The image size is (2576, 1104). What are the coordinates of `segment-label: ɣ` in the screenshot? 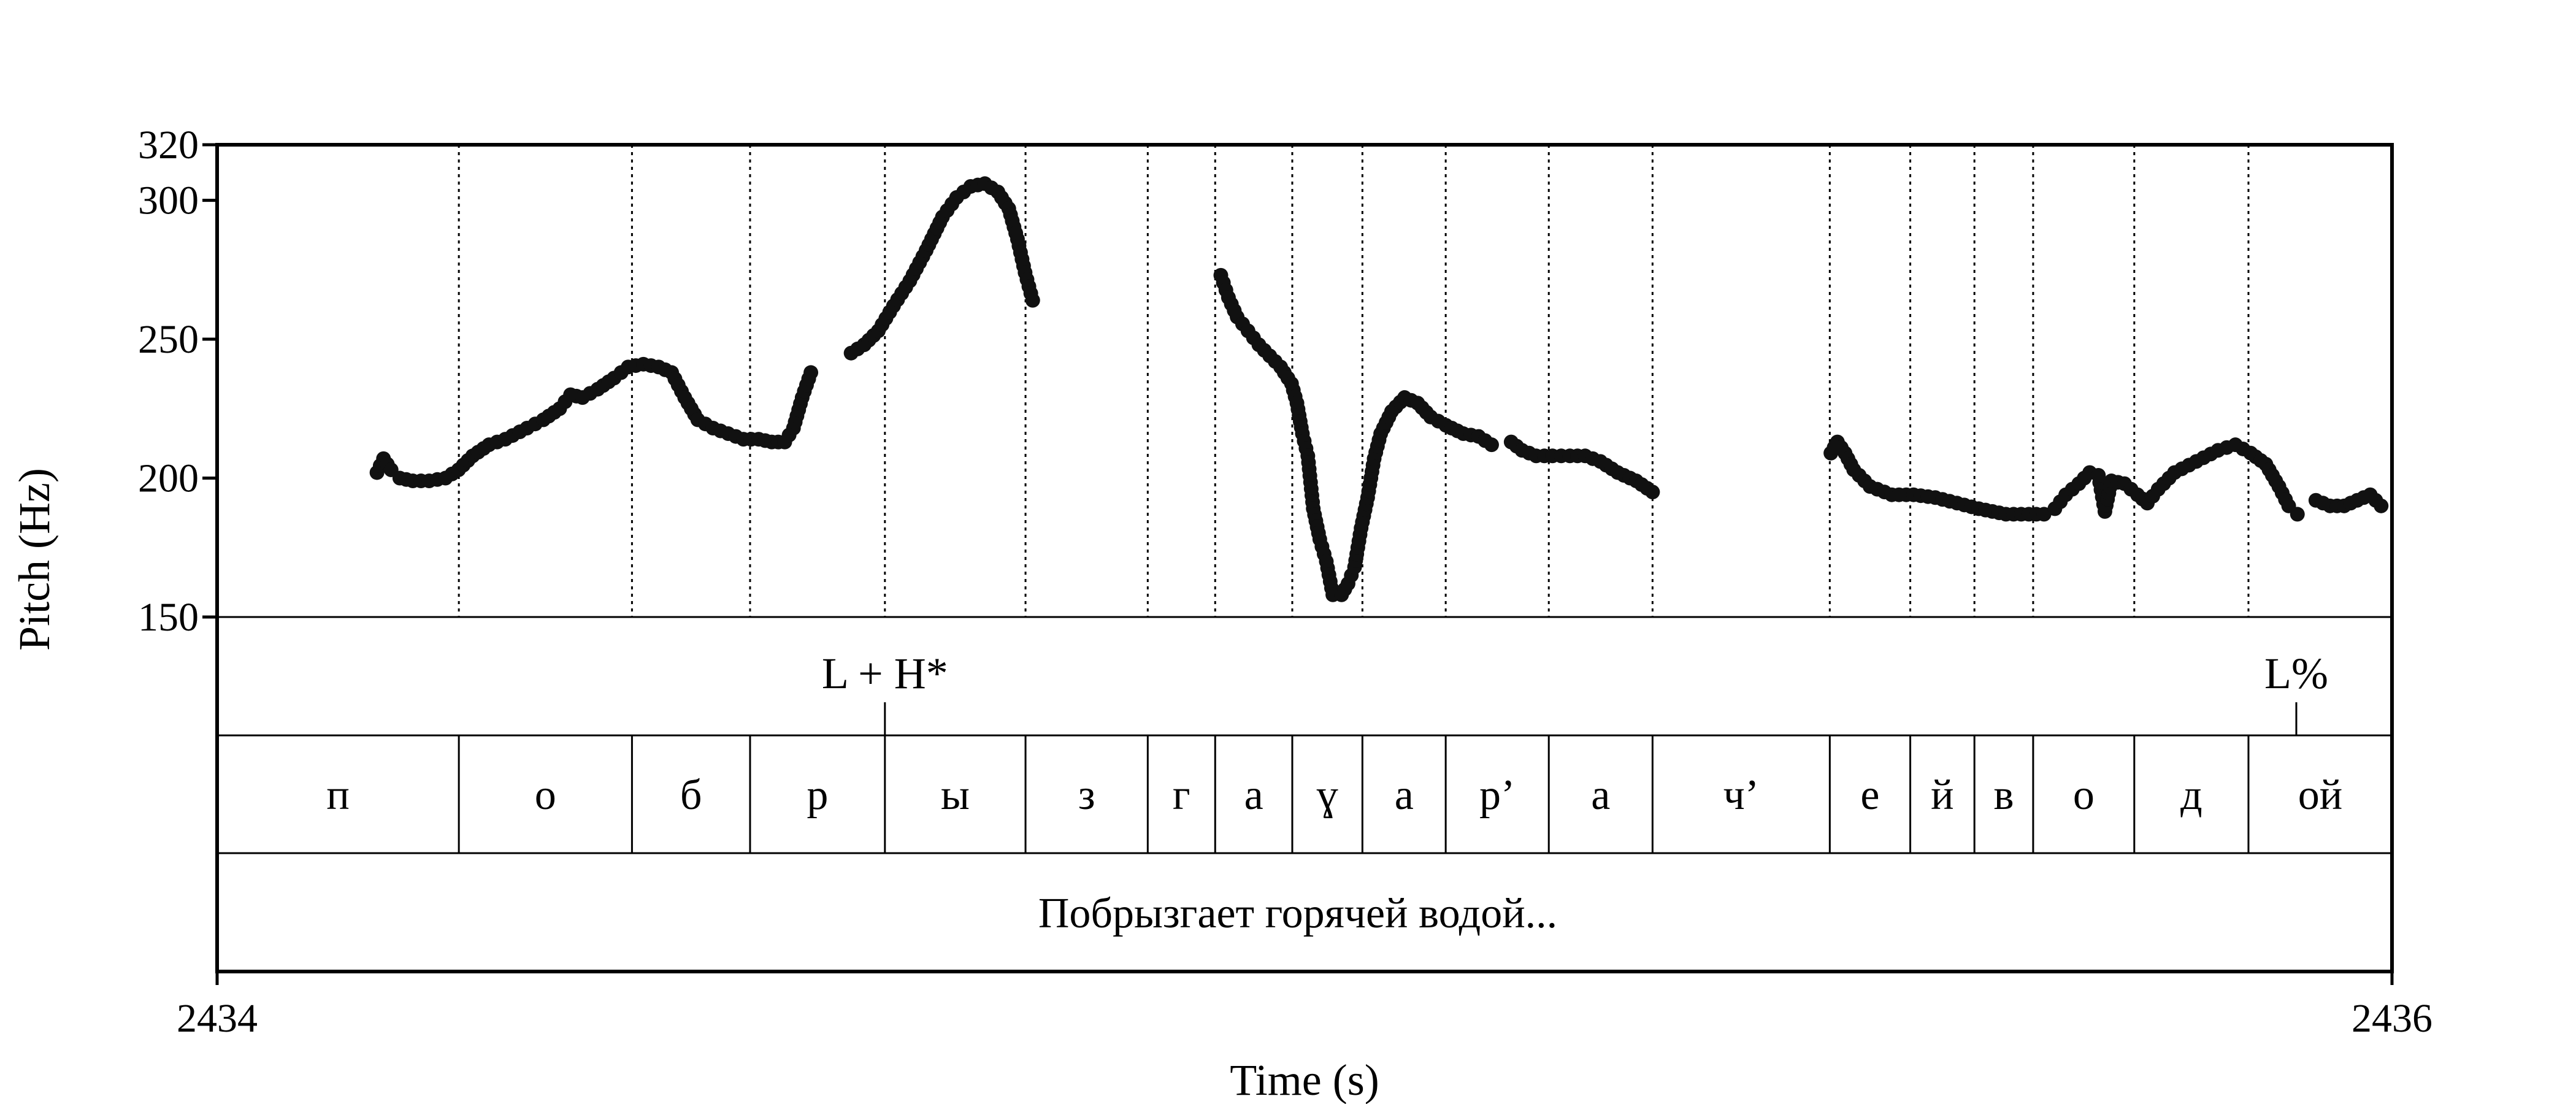 It's located at (1327, 795).